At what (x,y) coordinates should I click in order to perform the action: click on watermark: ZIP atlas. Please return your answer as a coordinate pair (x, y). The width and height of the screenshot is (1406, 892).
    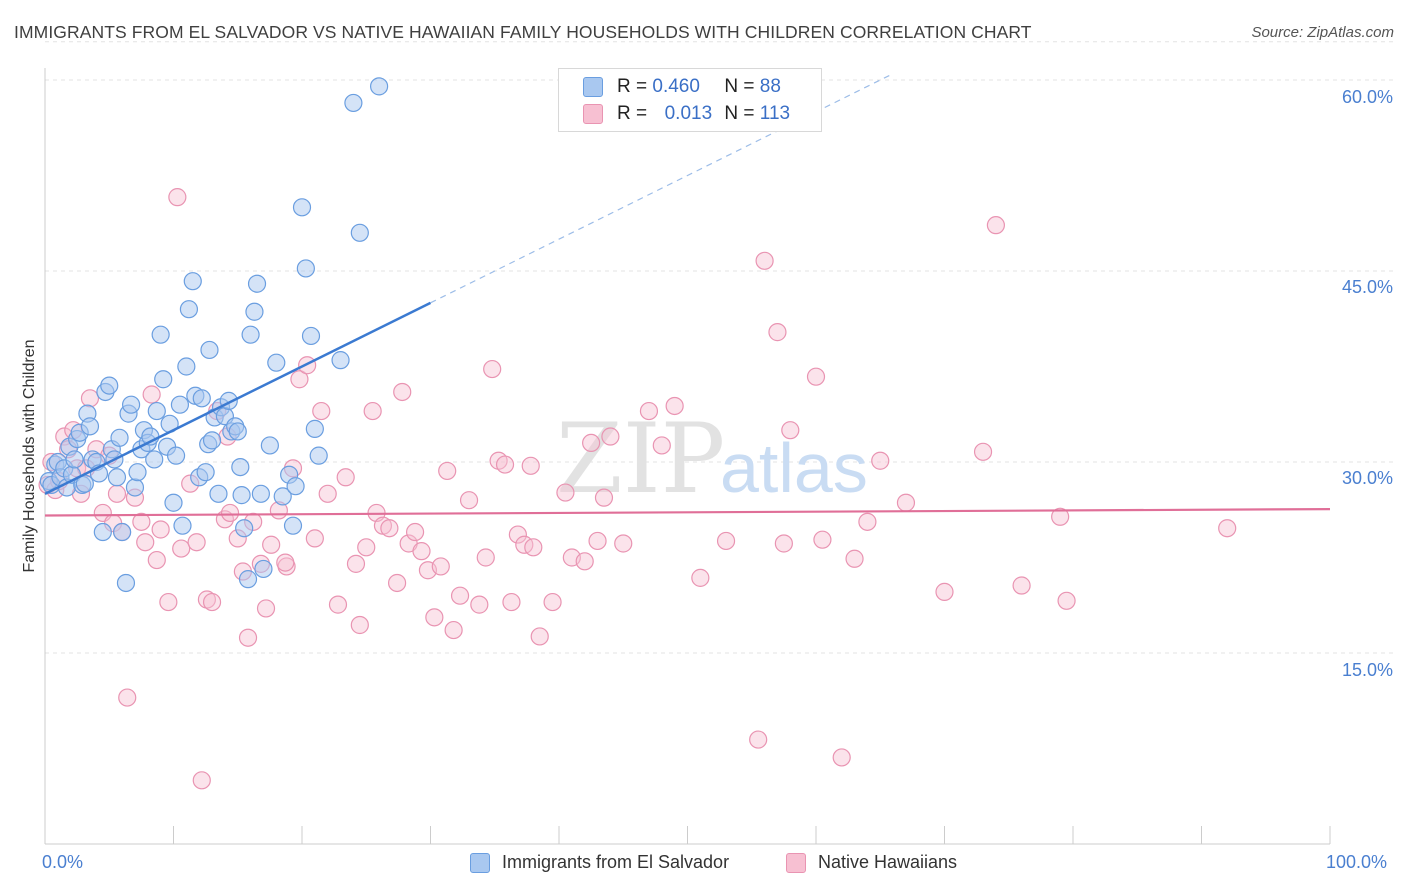
    Looking at the image, I should click on (712, 459).